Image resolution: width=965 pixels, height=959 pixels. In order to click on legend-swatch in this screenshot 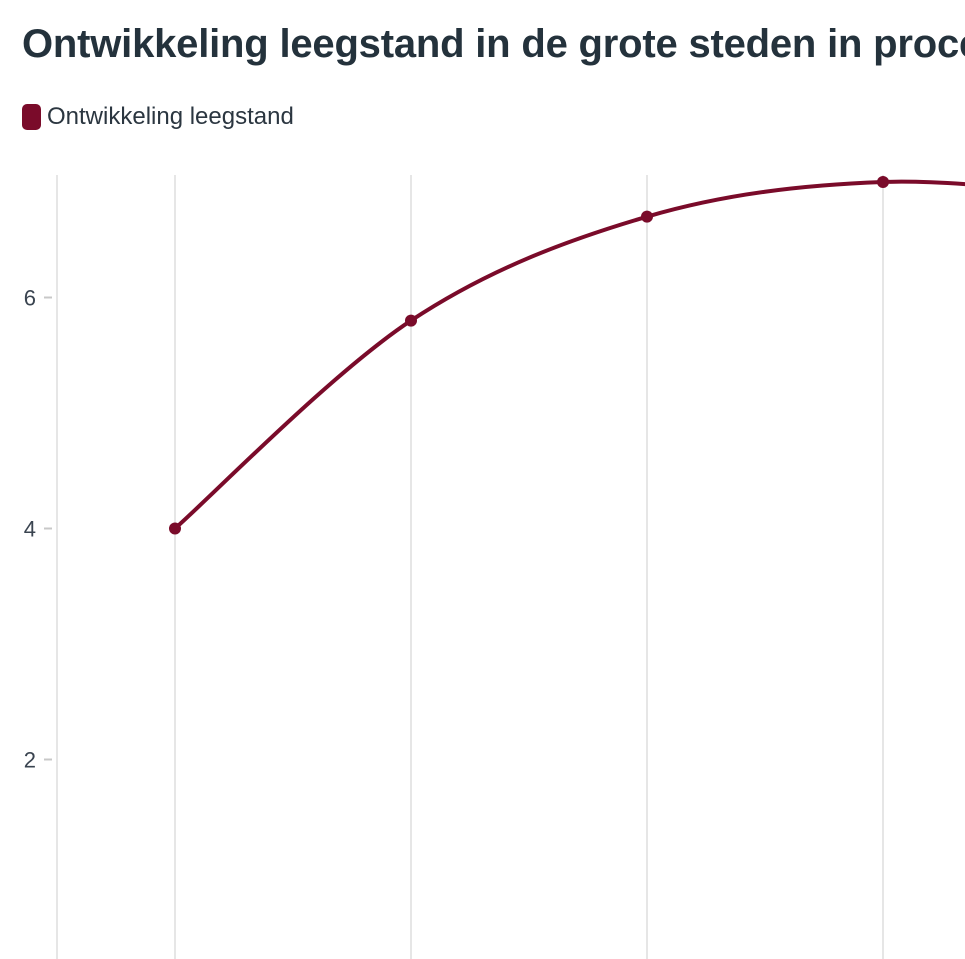, I will do `click(31, 117)`.